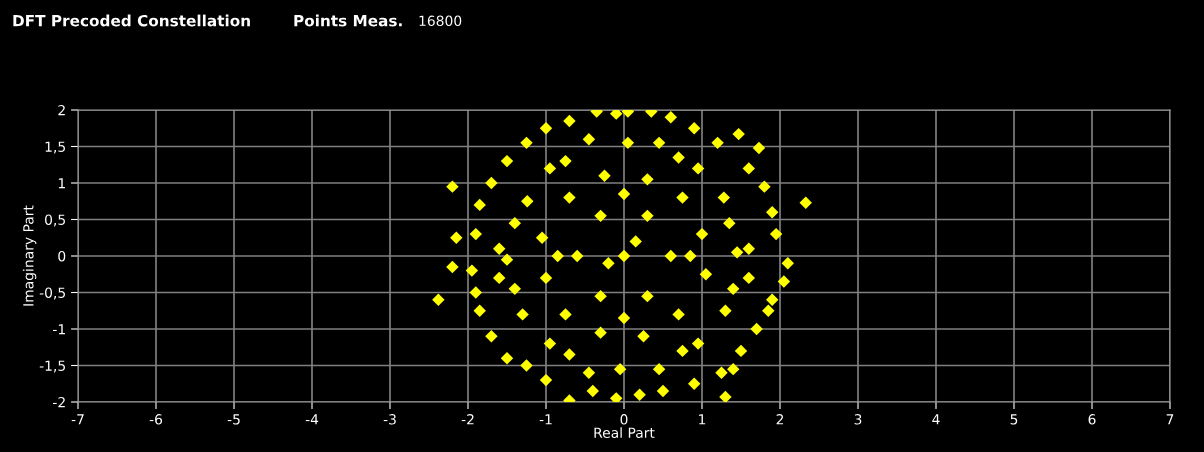 This screenshot has height=452, width=1204. I want to click on x-tick-label: -1, so click(545, 419).